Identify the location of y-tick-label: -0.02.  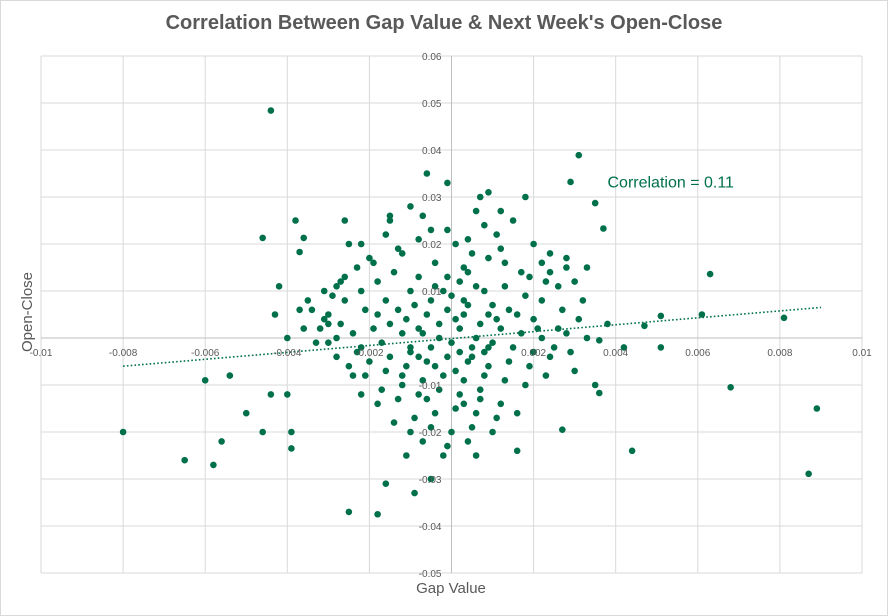
(430, 433).